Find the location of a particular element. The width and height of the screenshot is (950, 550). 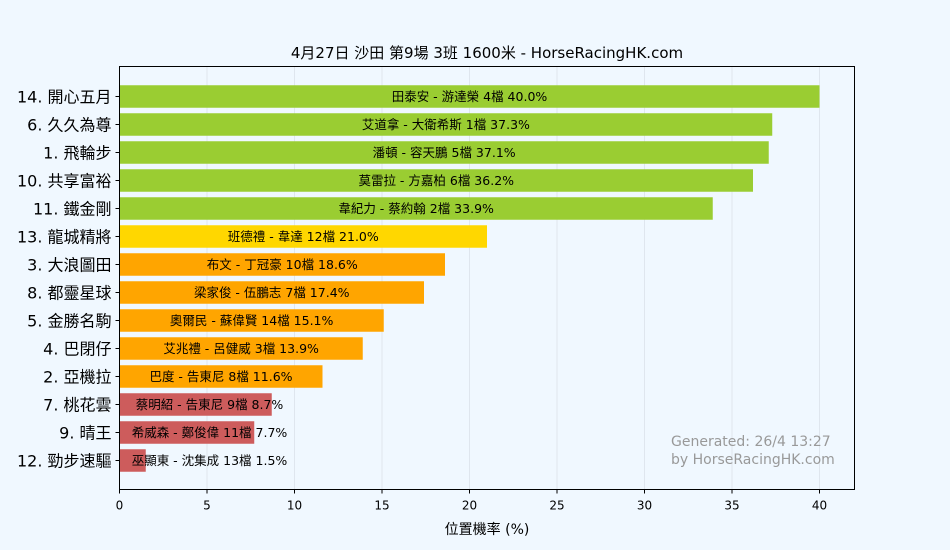

x-tick-label: 35 is located at coordinates (731, 506).